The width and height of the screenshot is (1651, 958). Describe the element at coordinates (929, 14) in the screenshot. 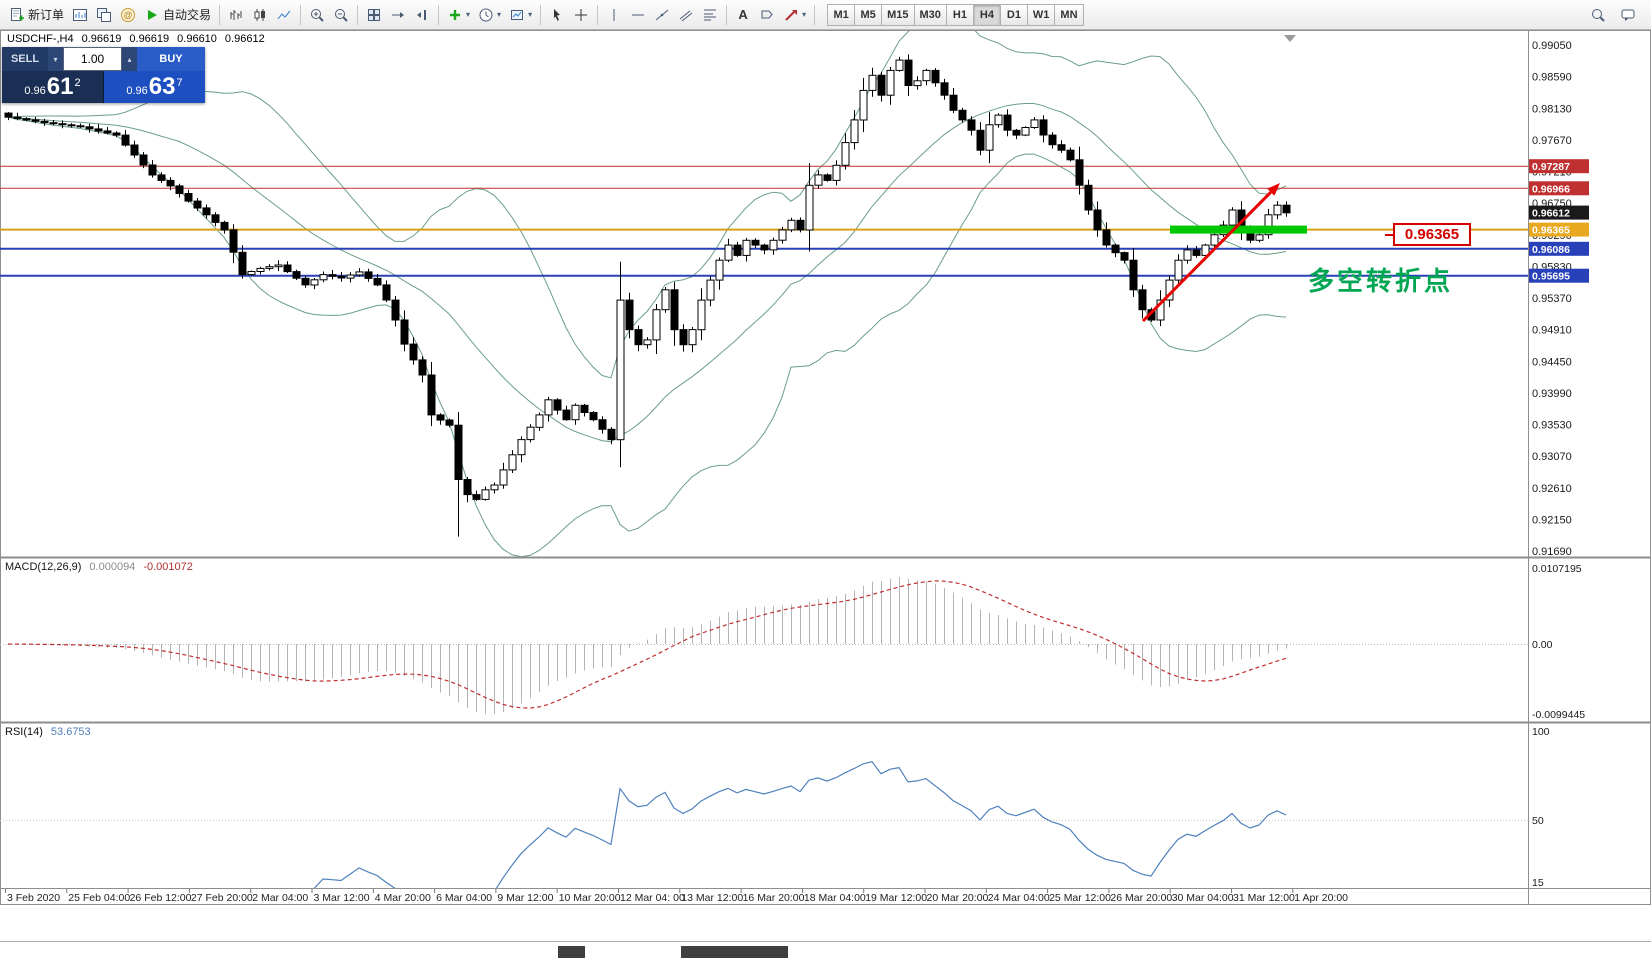

I see `timeframe-m30: M30` at that location.